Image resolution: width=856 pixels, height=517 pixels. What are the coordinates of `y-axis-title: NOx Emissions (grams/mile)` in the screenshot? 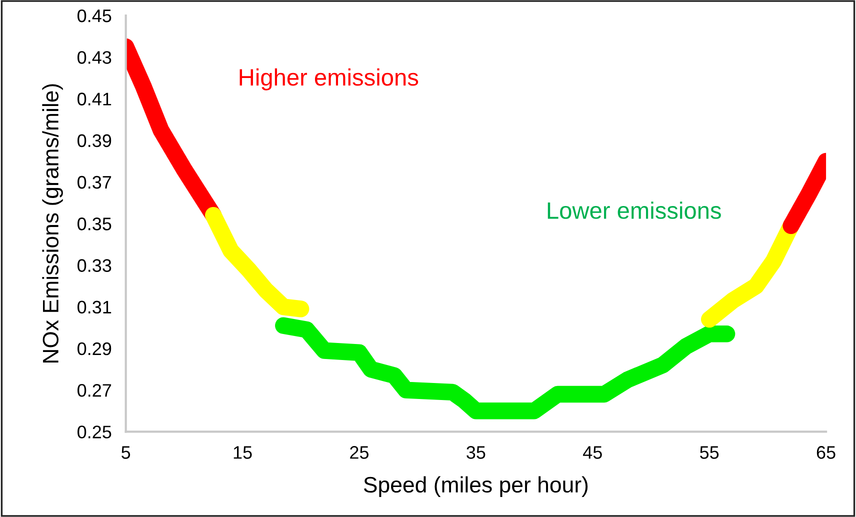 It's located at (52, 223).